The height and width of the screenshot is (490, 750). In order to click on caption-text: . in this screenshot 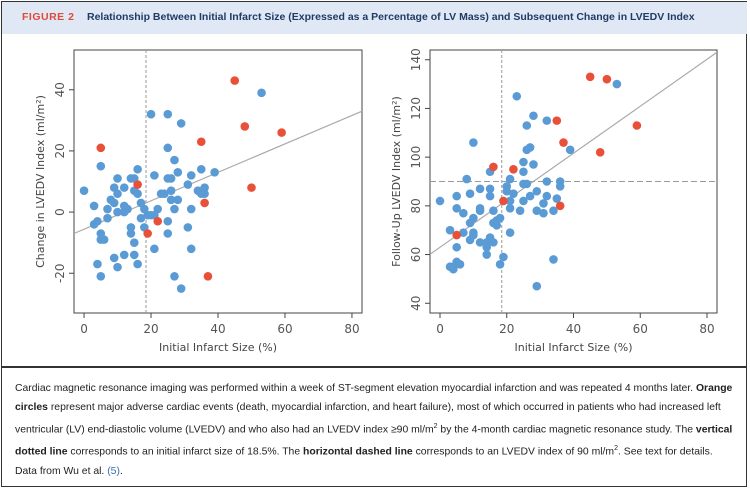, I will do `click(121, 471)`.